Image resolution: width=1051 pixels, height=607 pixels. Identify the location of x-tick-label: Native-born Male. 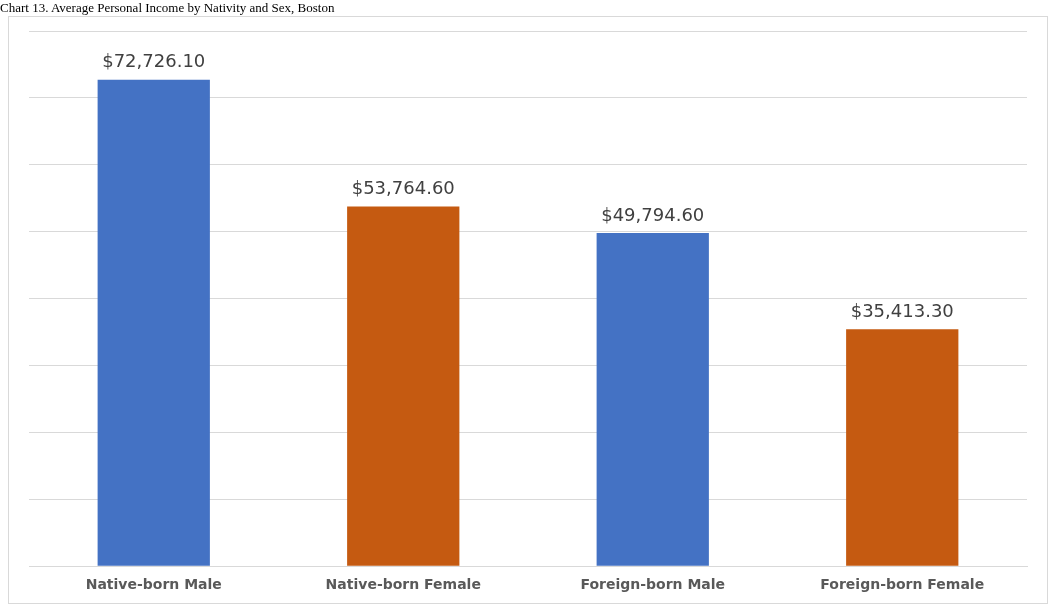
(153, 584).